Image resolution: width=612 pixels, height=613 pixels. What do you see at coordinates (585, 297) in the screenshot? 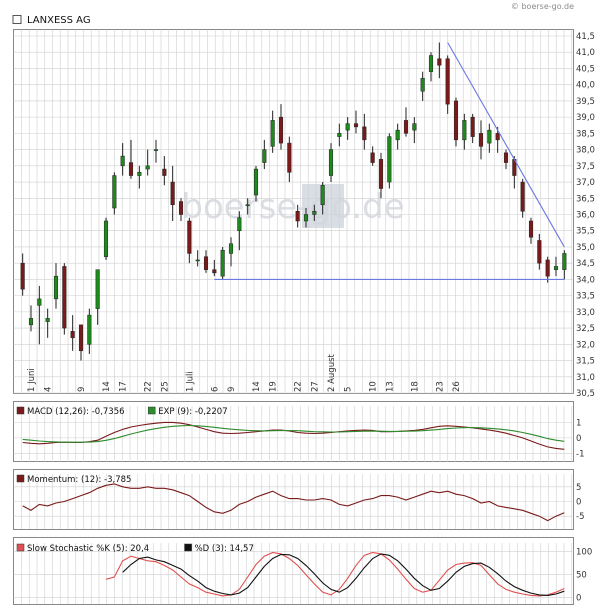
I see `y-tick-label: 33,5` at bounding box center [585, 297].